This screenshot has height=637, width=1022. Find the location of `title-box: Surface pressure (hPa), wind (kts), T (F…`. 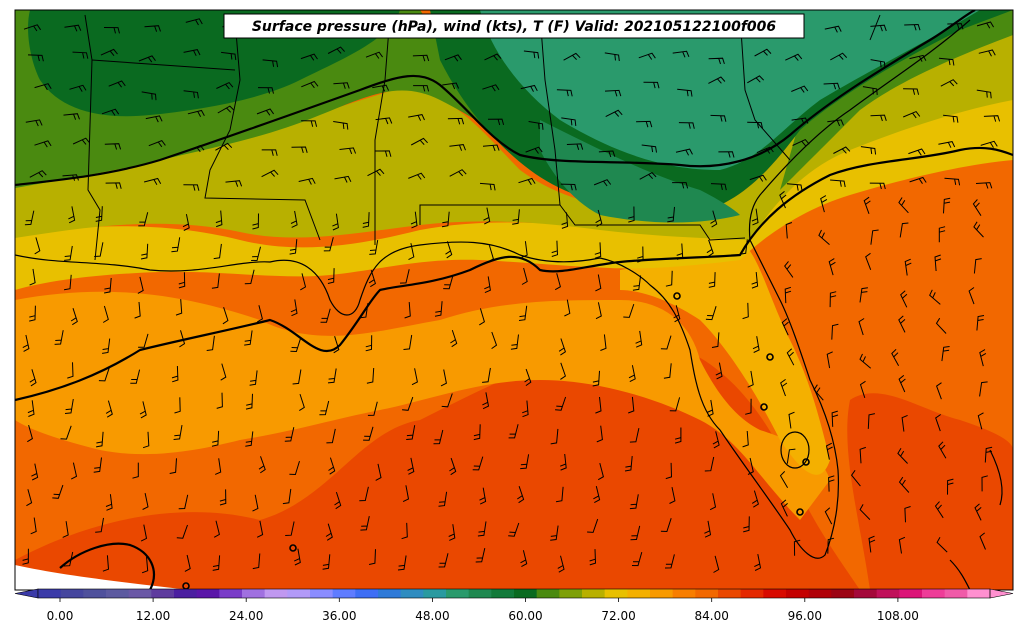

title-box: Surface pressure (hPa), wind (kts), T (F… is located at coordinates (514, 26).